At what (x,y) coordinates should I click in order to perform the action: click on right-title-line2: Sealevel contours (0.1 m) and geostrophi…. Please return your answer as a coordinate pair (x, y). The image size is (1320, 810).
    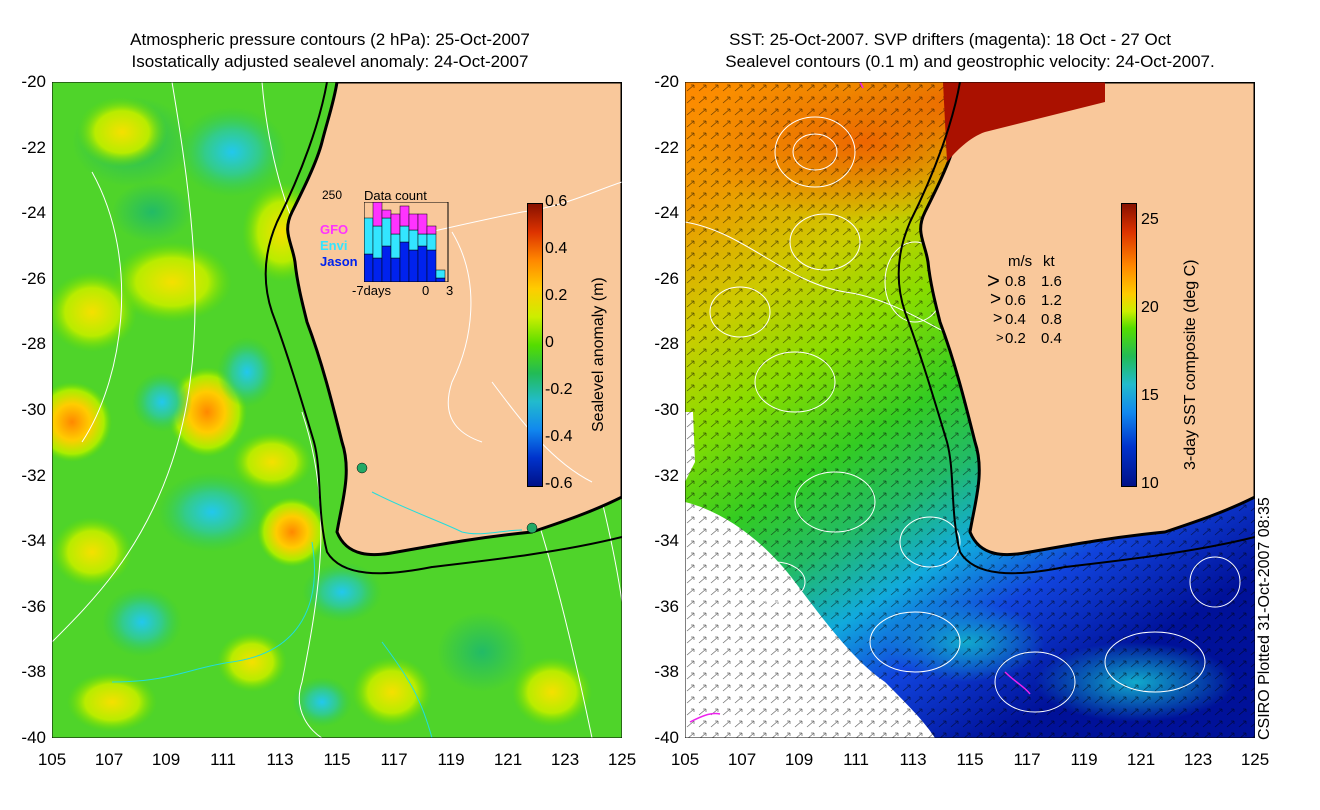
    Looking at the image, I should click on (970, 61).